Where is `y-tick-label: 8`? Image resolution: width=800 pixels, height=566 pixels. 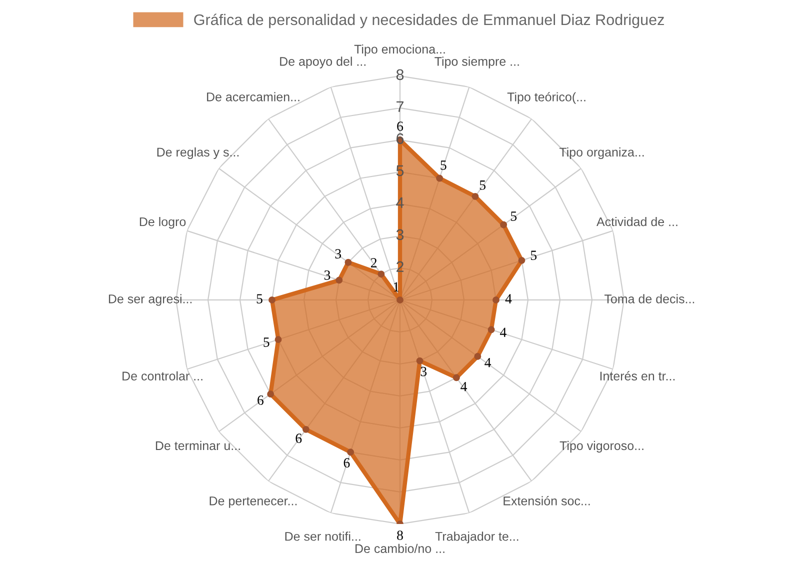
y-tick-label: 8 is located at coordinates (400, 74).